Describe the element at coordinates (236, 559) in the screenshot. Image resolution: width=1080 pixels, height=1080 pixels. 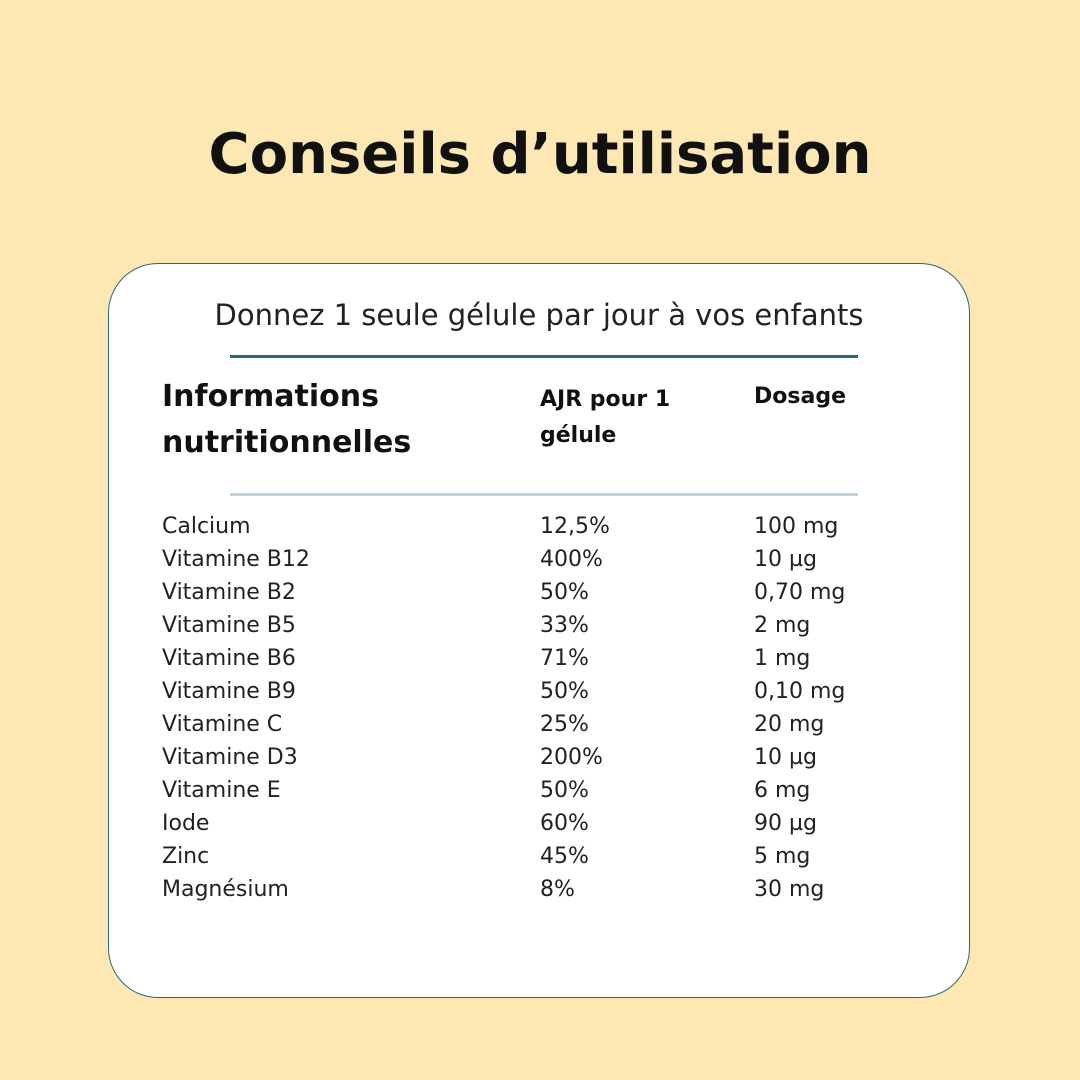
I see `table-cell: Vitamine B12` at that location.